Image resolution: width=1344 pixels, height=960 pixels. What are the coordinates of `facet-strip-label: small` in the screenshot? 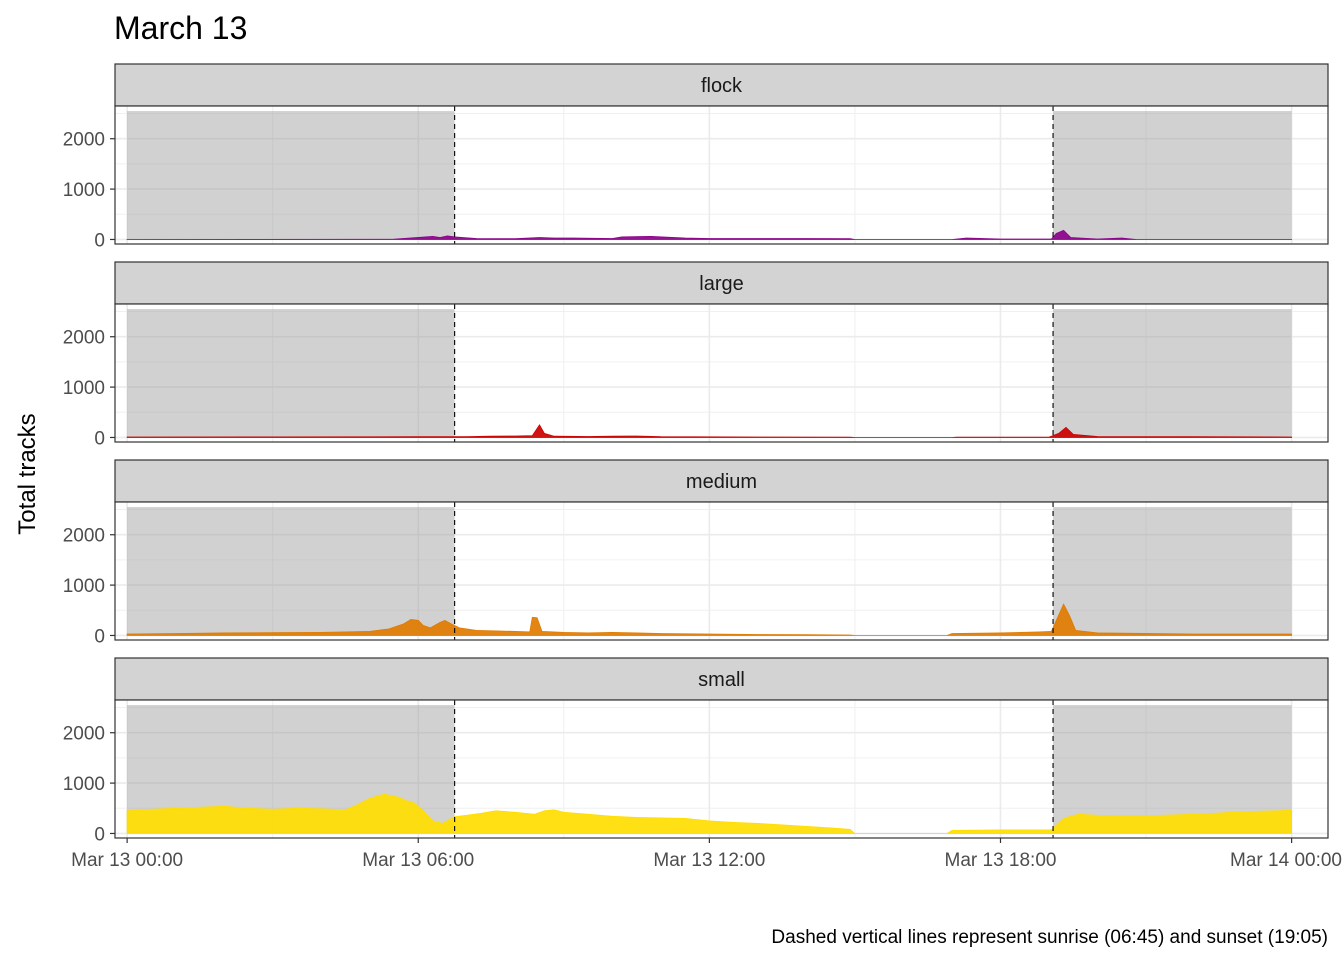 It's located at (721, 680).